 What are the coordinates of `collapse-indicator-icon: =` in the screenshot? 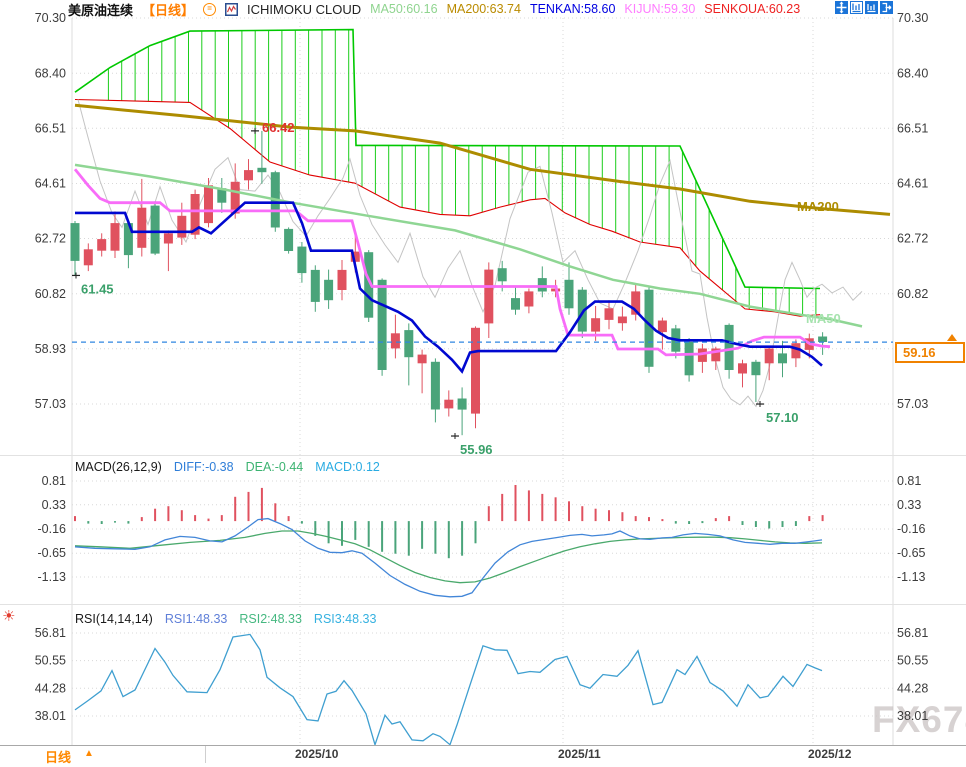 It's located at (210, 9).